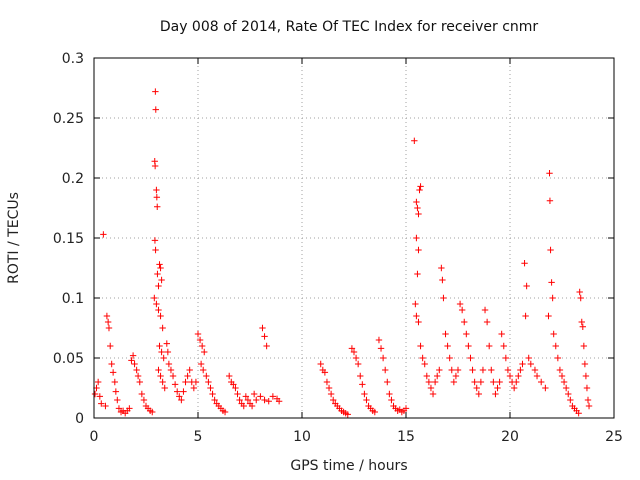 The height and width of the screenshot is (480, 640). I want to click on x-tick-label: 10, so click(302, 437).